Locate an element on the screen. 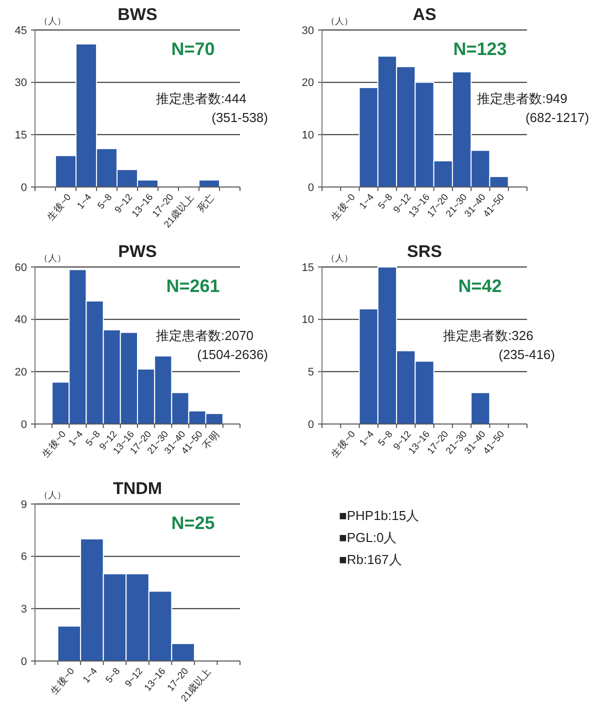 This screenshot has height=703, width=599. x-tick-label: 不明 is located at coordinates (211, 440).